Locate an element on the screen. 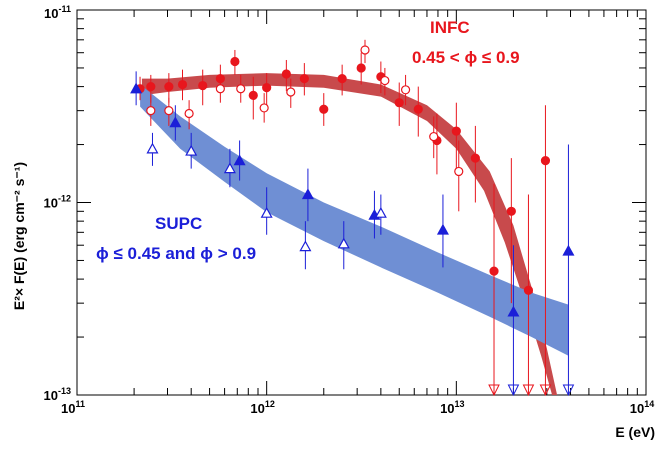 The image size is (665, 451). x-tick-label: 1012 is located at coordinates (262, 407).